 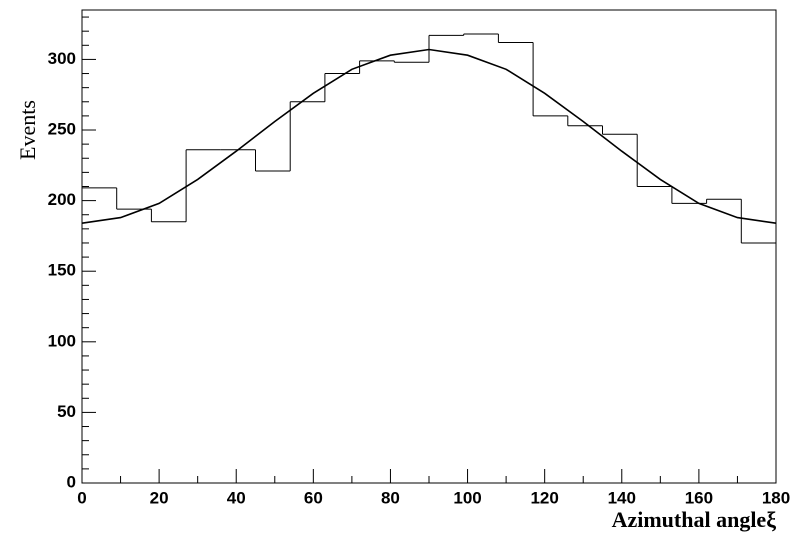 What do you see at coordinates (544, 497) in the screenshot?
I see `x-tick-label: 120` at bounding box center [544, 497].